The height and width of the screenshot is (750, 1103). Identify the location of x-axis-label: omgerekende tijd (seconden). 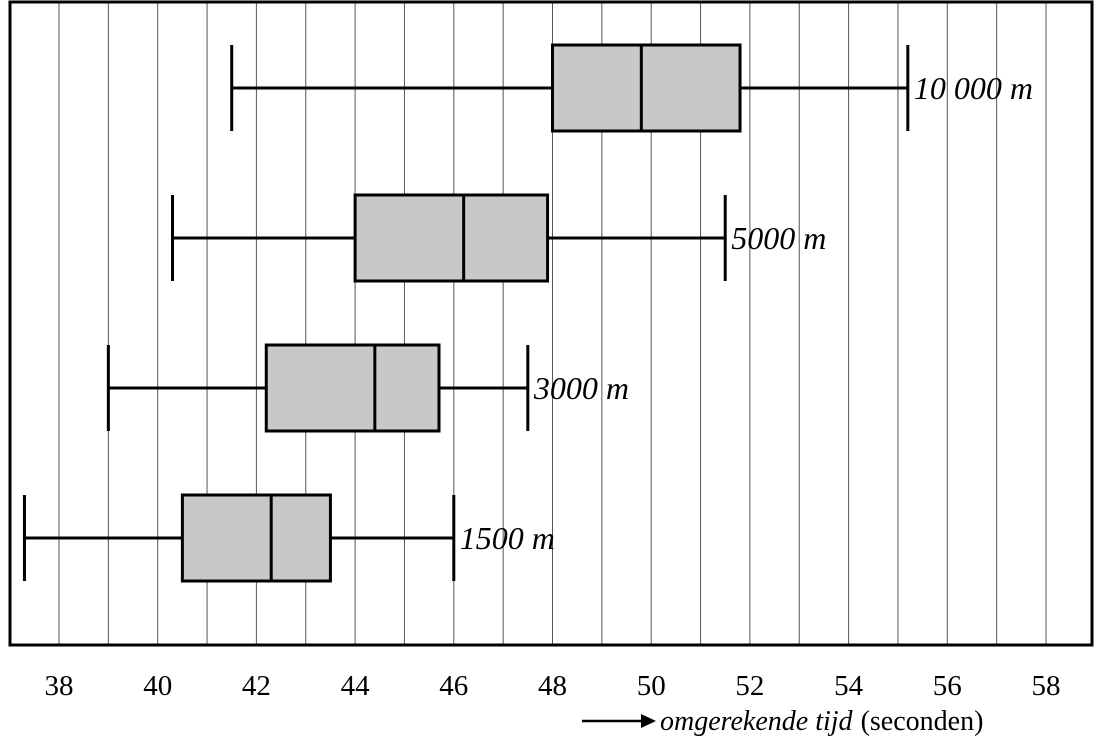
(782, 721).